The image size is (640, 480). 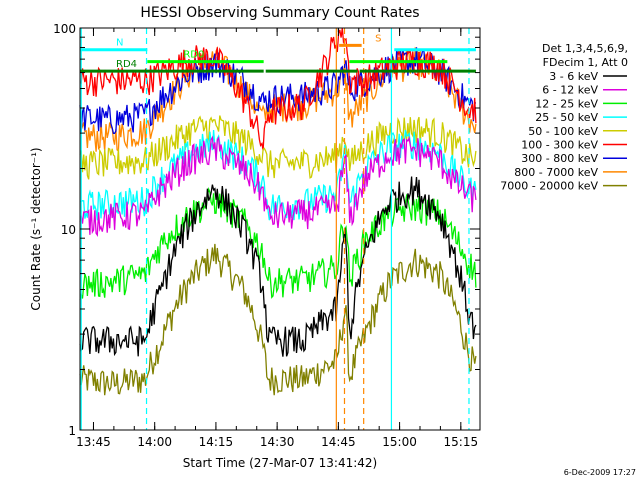 What do you see at coordinates (36, 228) in the screenshot?
I see `y-axis-label: Count Rate (s⁻¹ detector⁻¹)` at bounding box center [36, 228].